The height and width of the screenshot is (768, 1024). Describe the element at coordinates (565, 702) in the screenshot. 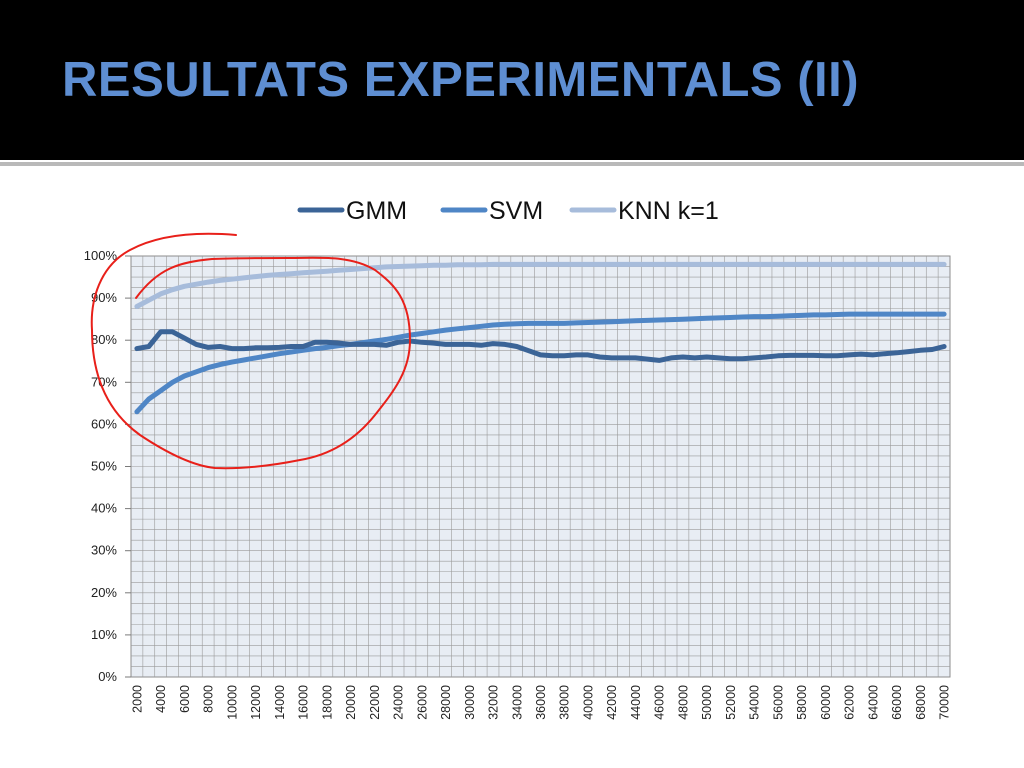

I see `x-tick-label: 38000` at that location.